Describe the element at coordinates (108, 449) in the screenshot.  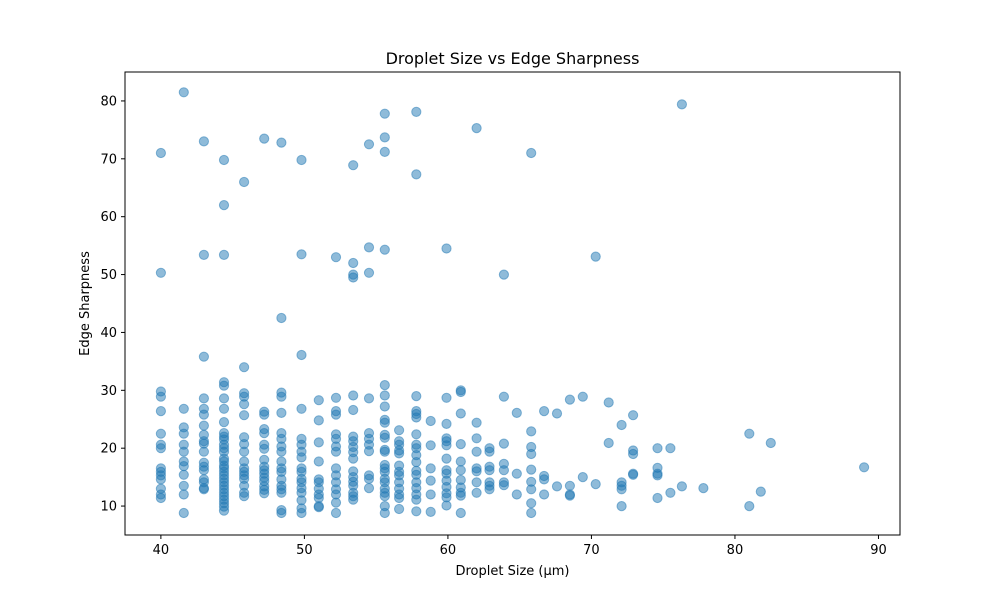
I see `y-tick-label: 20` at that location.